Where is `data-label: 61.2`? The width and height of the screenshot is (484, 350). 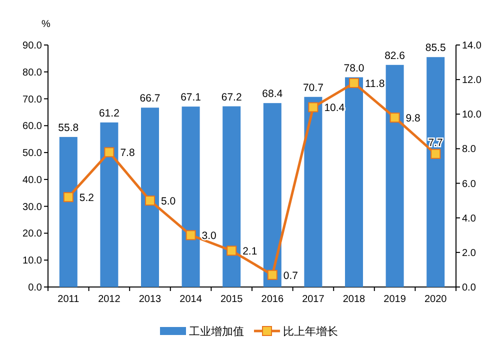
data-label: 61.2 is located at coordinates (109, 113).